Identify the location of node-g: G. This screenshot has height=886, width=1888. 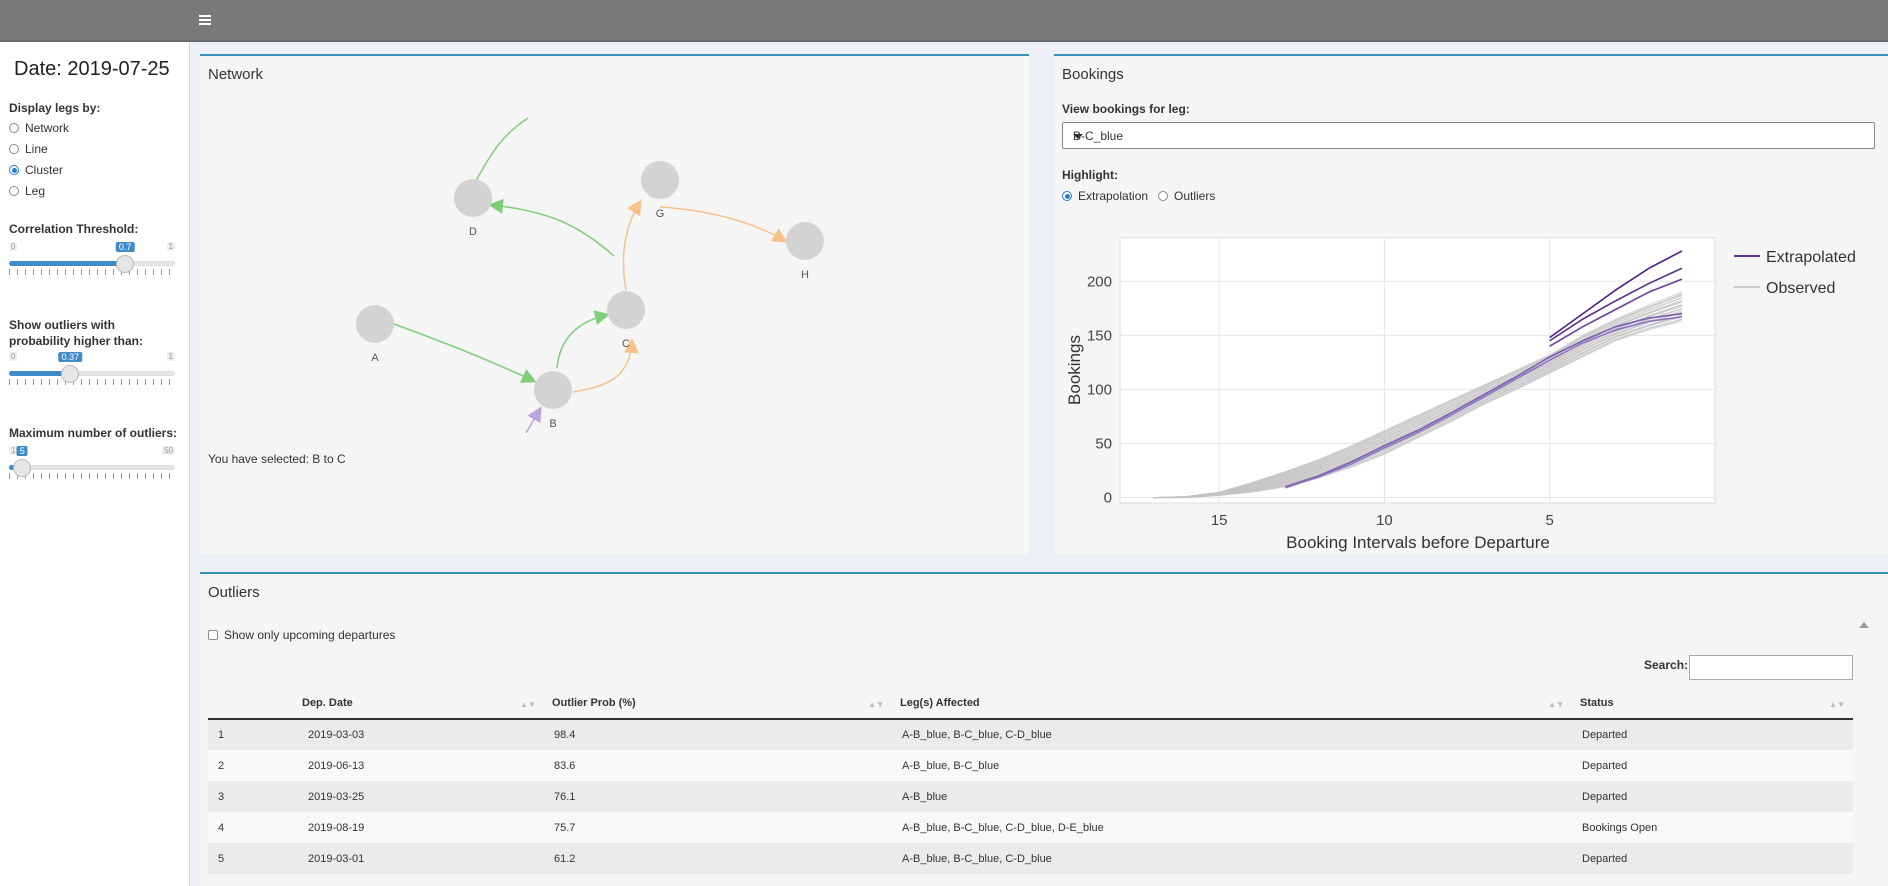
(660, 190).